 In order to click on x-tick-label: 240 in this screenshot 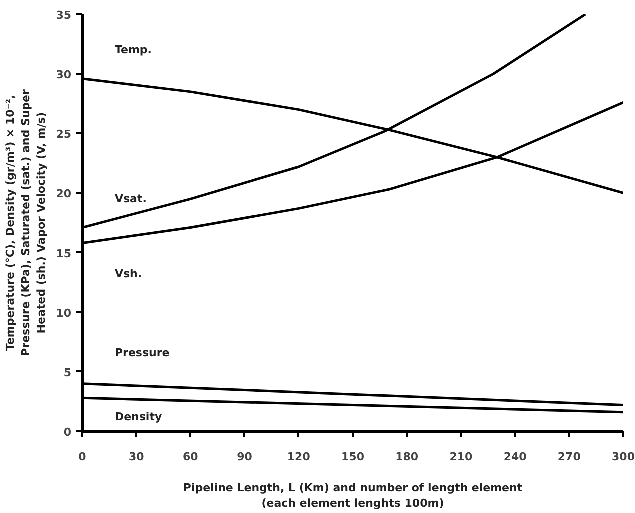, I will do `click(516, 457)`.